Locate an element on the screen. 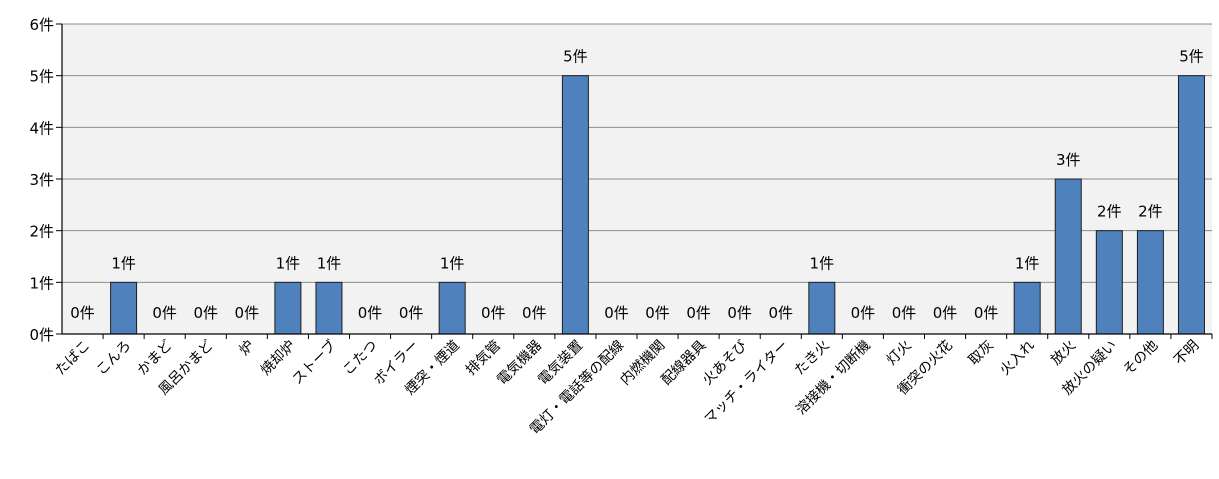 The image size is (1219, 479). y-tick-label: 3件 is located at coordinates (41, 180).